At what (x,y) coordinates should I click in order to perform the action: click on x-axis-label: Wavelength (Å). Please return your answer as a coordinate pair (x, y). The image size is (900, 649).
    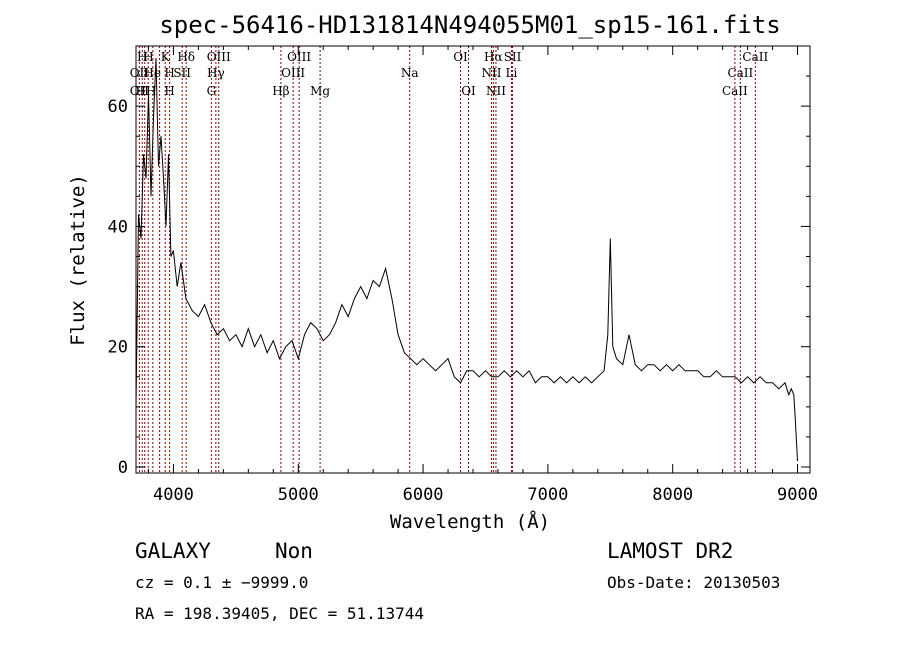
    Looking at the image, I should click on (470, 521).